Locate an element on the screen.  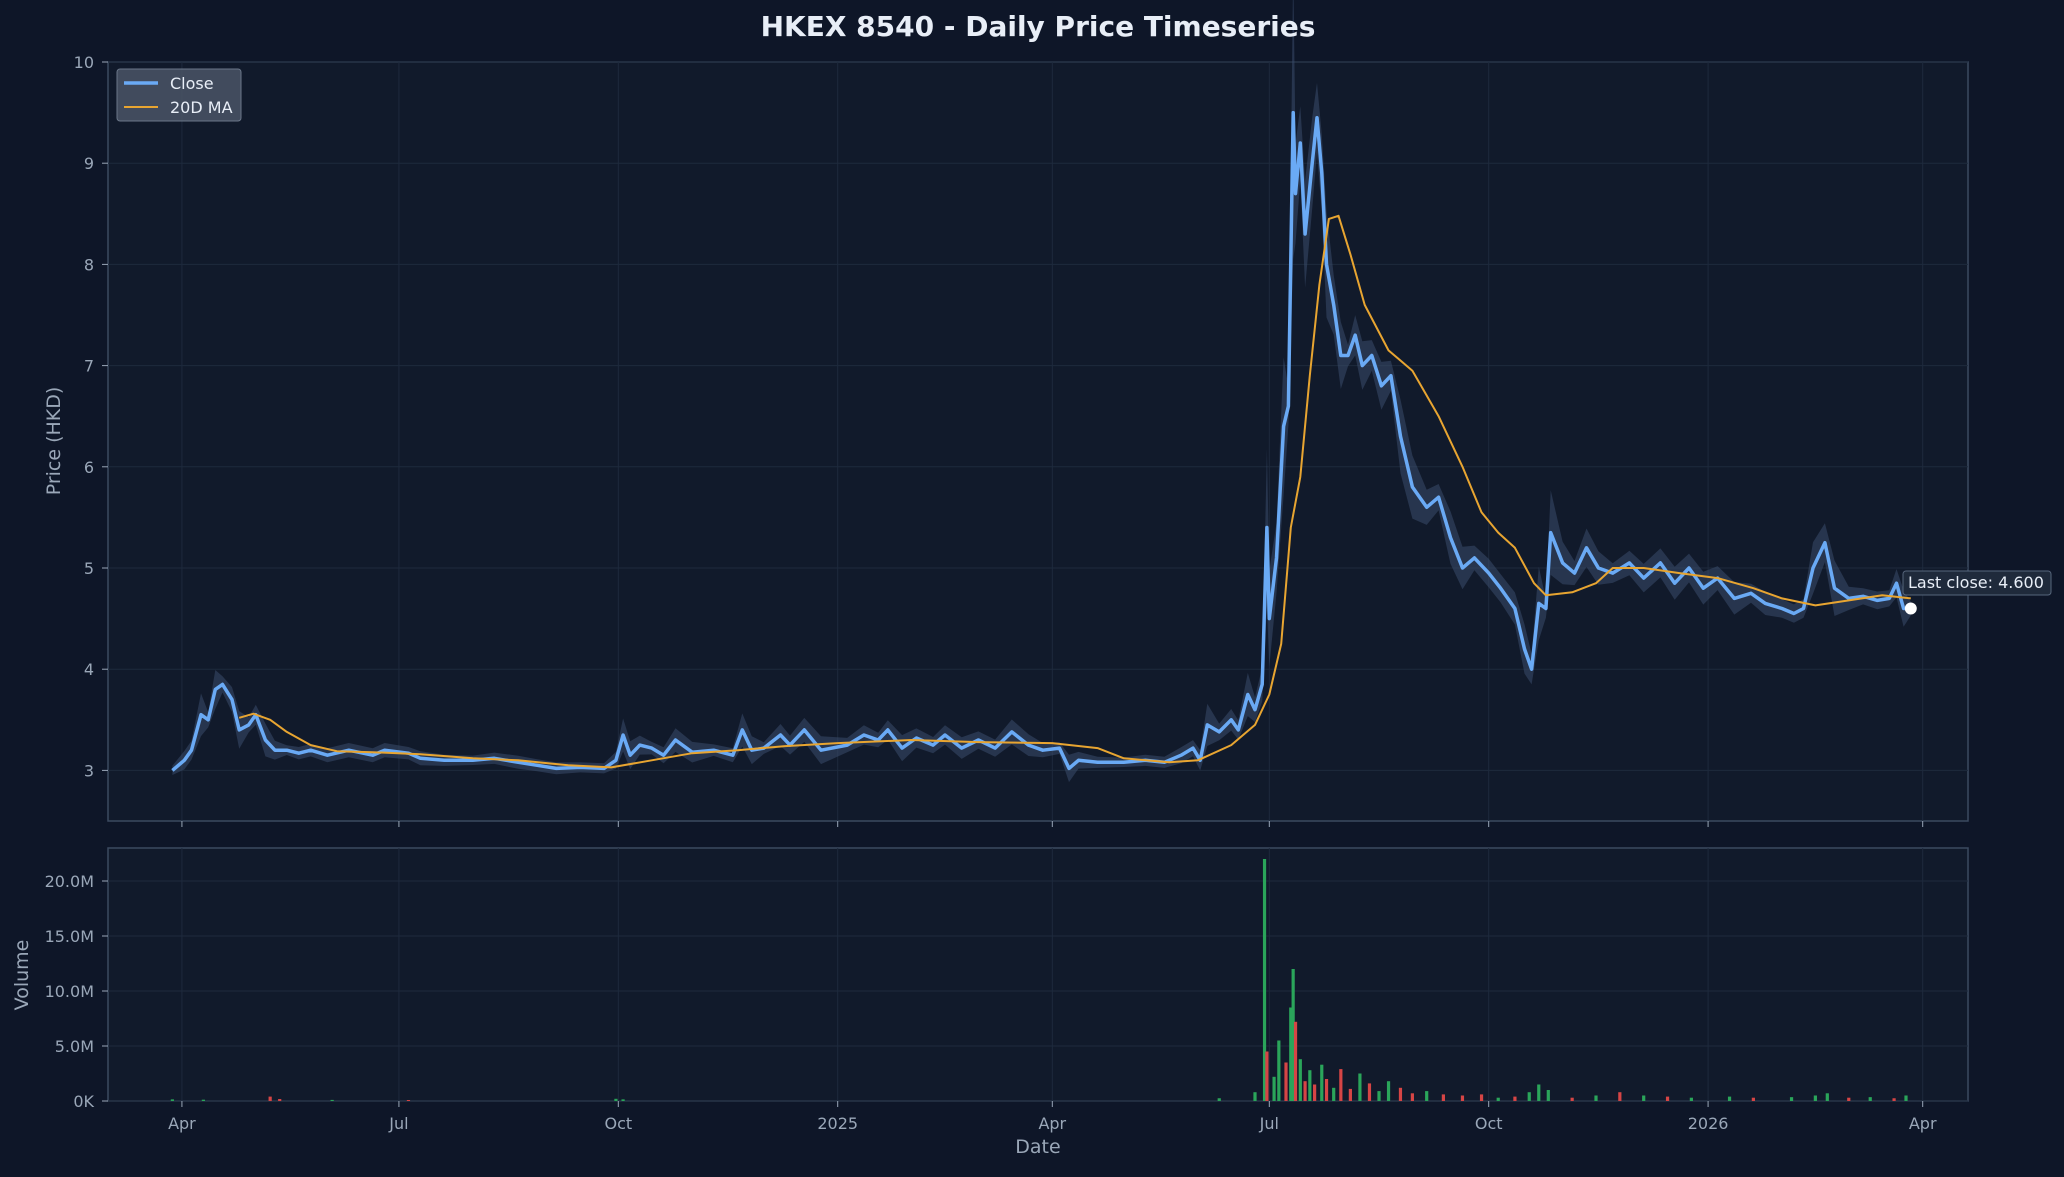
volume-y-tick-label: 15.0M is located at coordinates (69, 936).